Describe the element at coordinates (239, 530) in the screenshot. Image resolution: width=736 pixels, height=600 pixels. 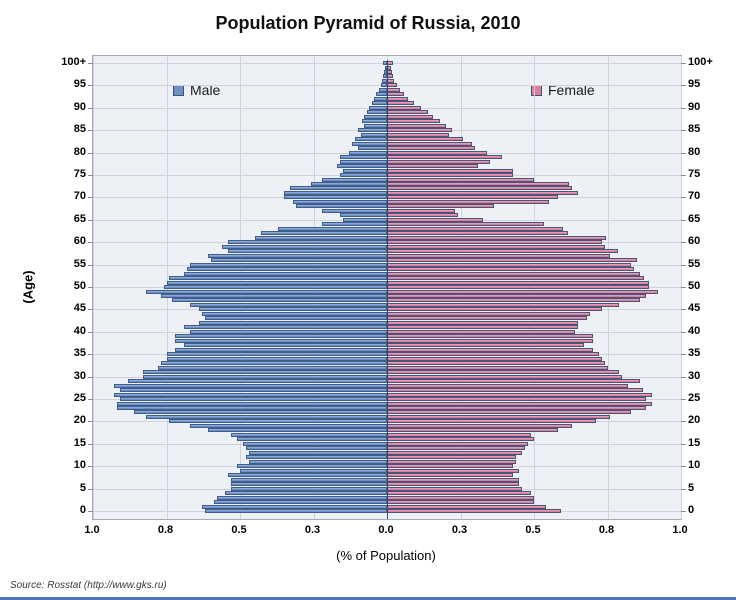
I see `x-tick-label: 0.5` at that location.